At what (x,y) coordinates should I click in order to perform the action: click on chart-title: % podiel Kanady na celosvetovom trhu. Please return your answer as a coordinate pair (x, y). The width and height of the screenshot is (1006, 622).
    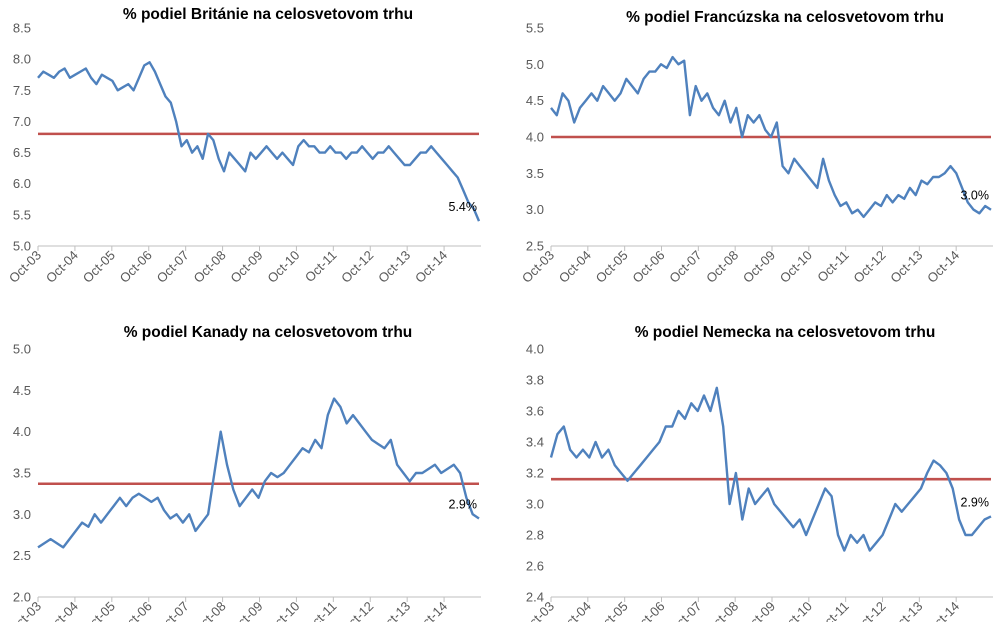
    Looking at the image, I should click on (268, 332).